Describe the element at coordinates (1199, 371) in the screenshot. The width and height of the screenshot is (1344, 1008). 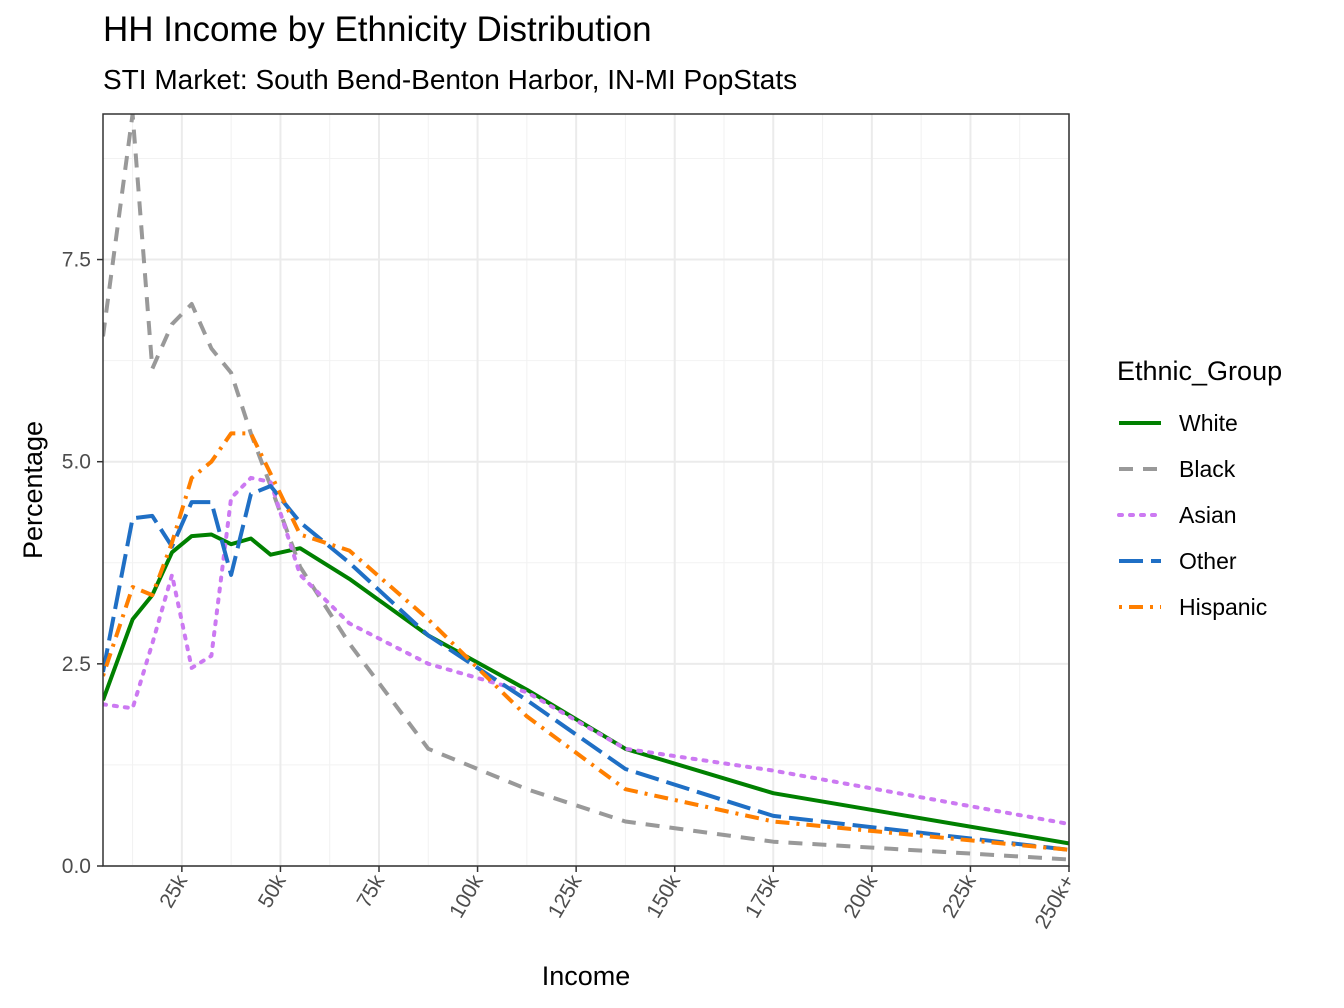
I see `legend-title: Ethnic_Group` at that location.